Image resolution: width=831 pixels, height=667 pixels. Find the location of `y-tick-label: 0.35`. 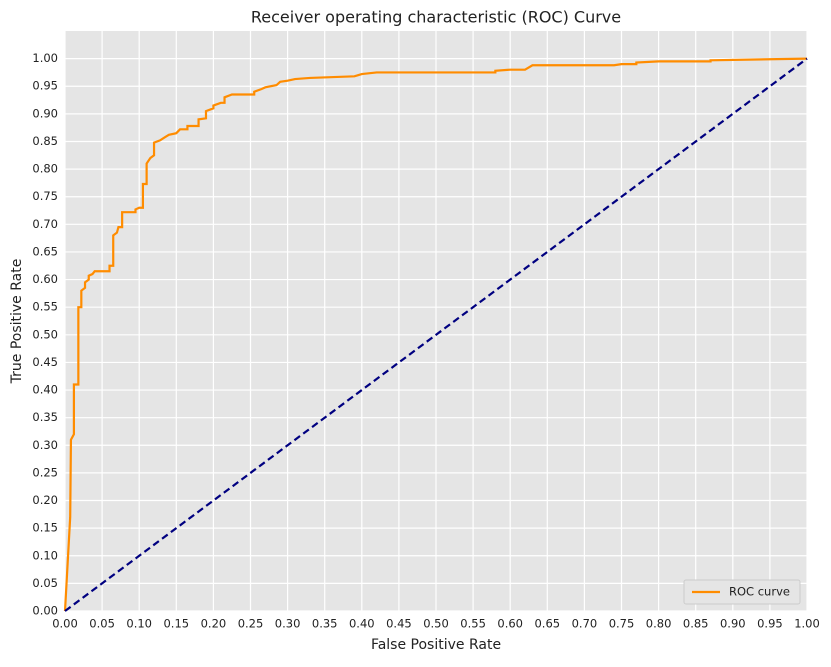

y-tick-label: 0.35 is located at coordinates (45, 417).